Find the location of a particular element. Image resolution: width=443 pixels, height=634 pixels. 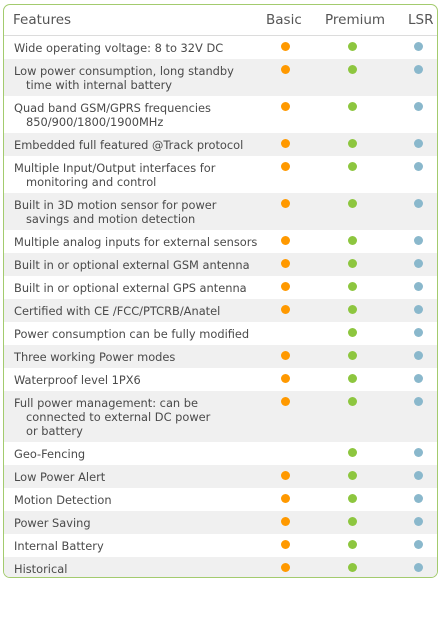

feature-label: Power Saving is located at coordinates (52, 523).